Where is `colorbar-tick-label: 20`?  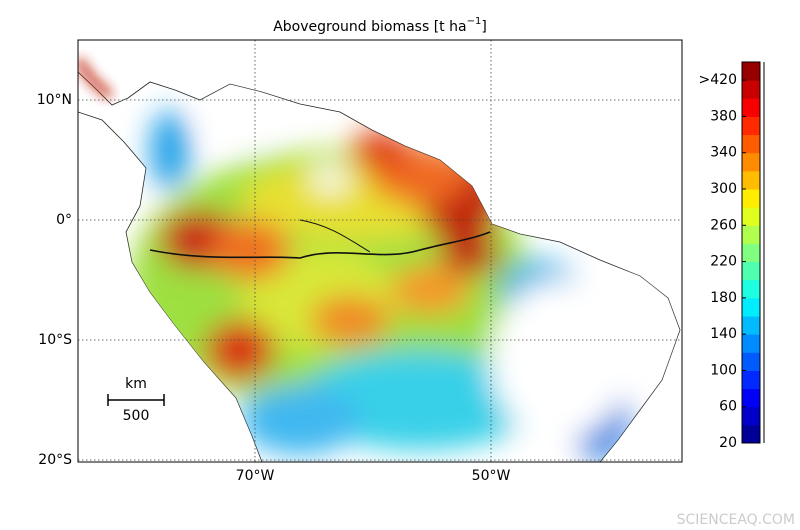
colorbar-tick-label: 20 is located at coordinates (728, 443).